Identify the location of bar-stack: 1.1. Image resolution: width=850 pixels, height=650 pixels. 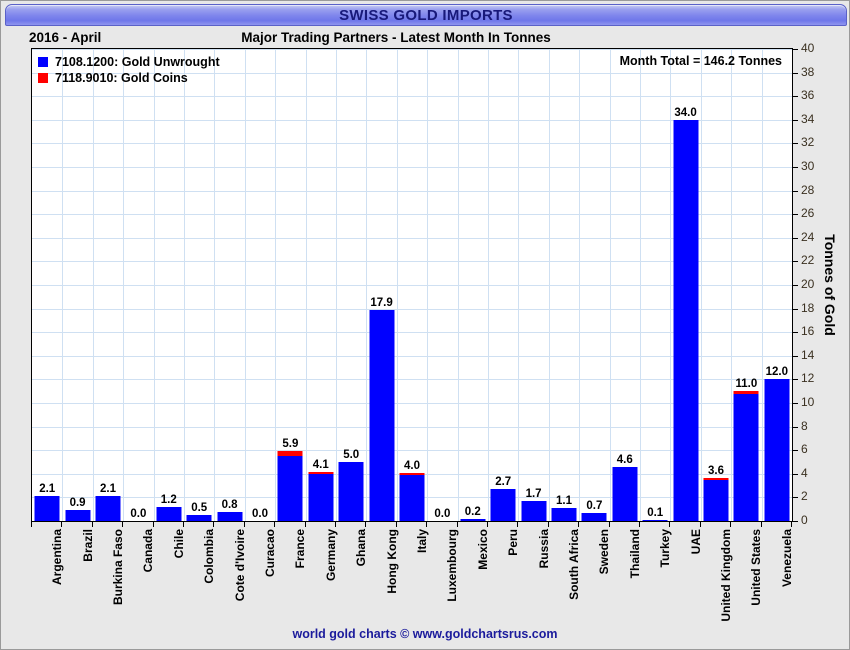
(564, 508).